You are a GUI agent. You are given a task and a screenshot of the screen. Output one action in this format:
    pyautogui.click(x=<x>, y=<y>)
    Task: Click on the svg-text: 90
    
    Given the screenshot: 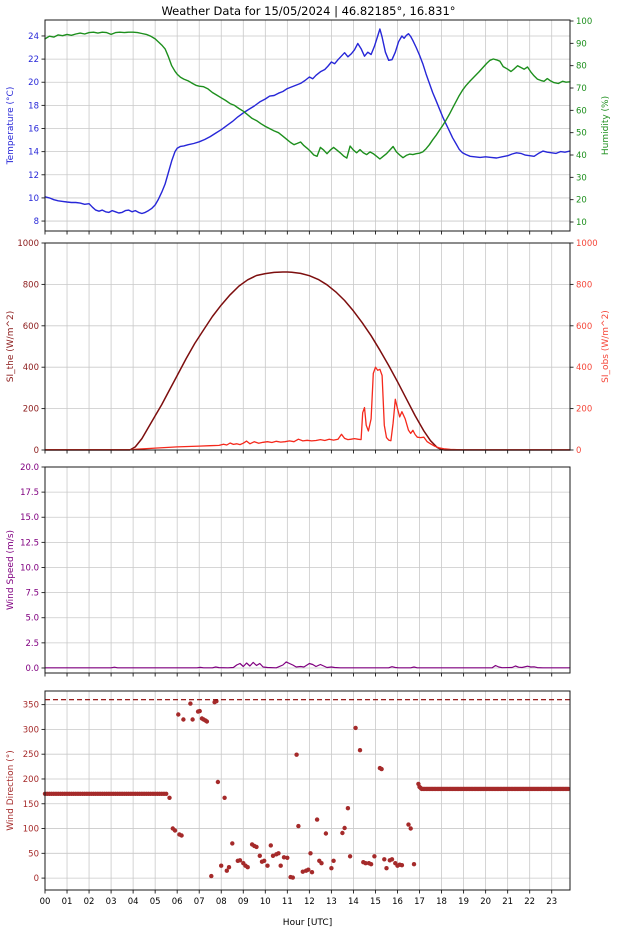 What is the action you would take?
    pyautogui.click(x=581, y=44)
    